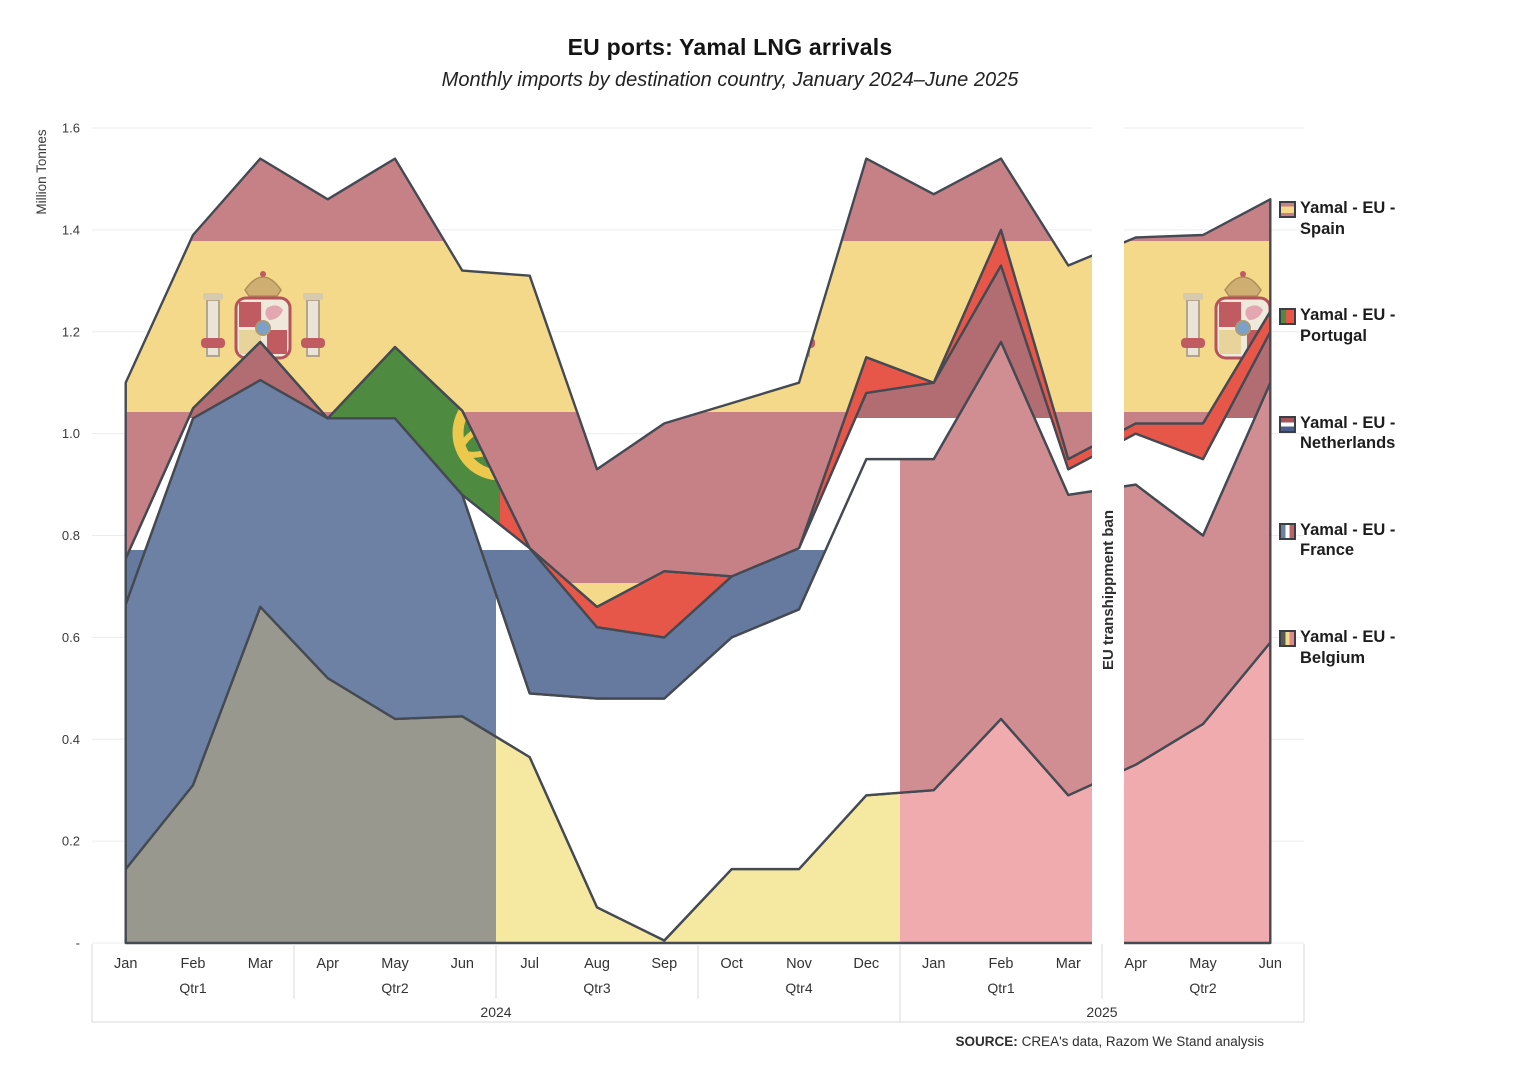 The width and height of the screenshot is (1530, 1088). What do you see at coordinates (71, 739) in the screenshot?
I see `y-tick-label: 0.4` at bounding box center [71, 739].